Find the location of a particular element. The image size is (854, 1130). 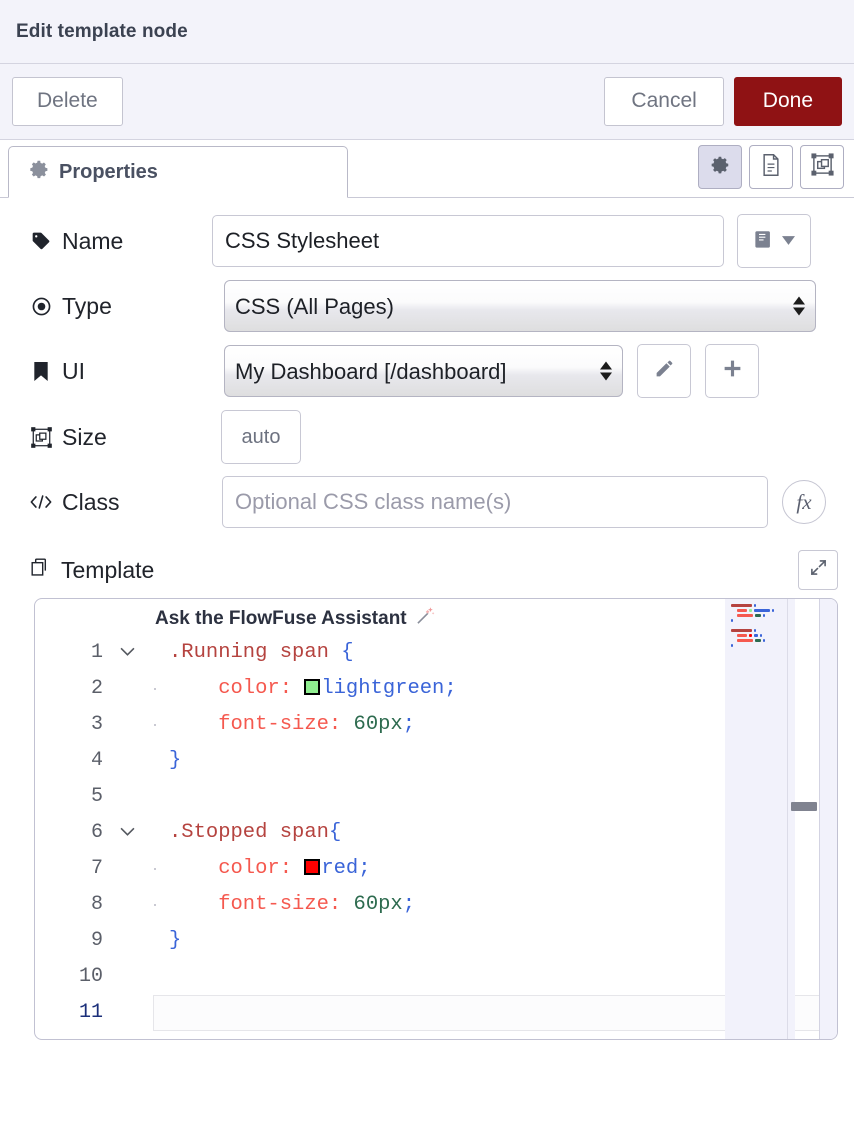

line-number: 11 is located at coordinates (90, 1012).